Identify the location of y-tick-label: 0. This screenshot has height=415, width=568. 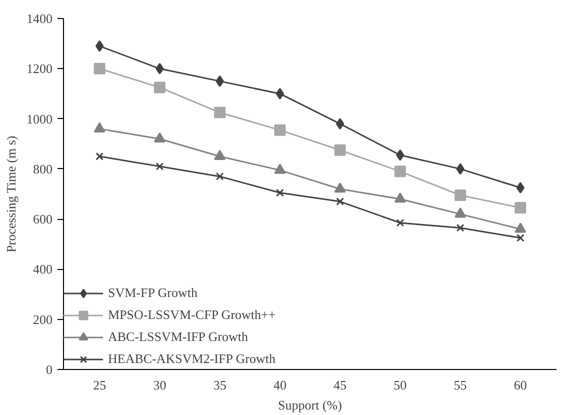
(49, 369).